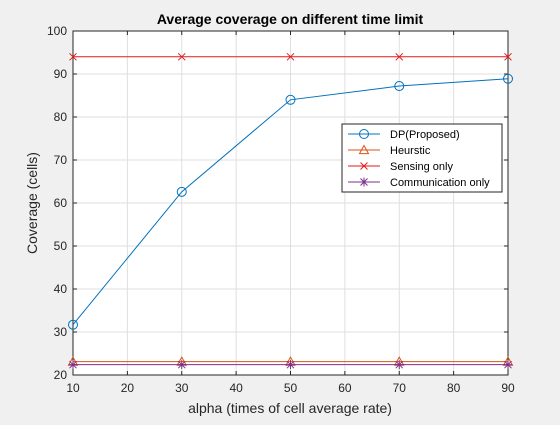 This screenshot has width=560, height=425. I want to click on legend-item: Sensing only, so click(400, 167).